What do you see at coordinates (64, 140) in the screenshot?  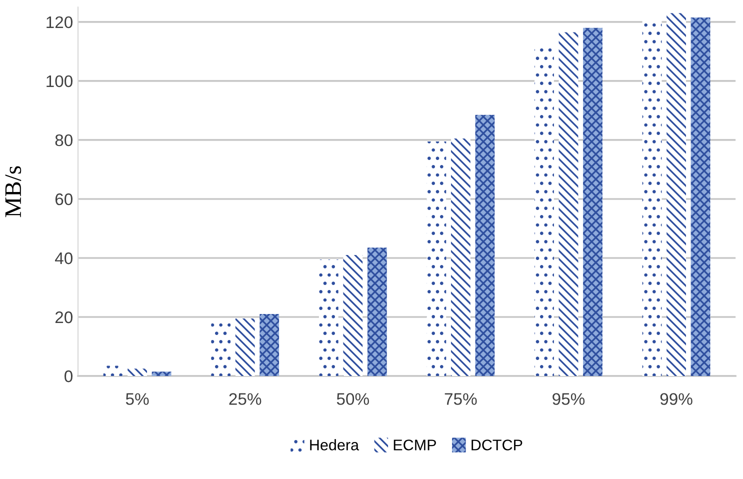 I see `y-tick-label: 80` at bounding box center [64, 140].